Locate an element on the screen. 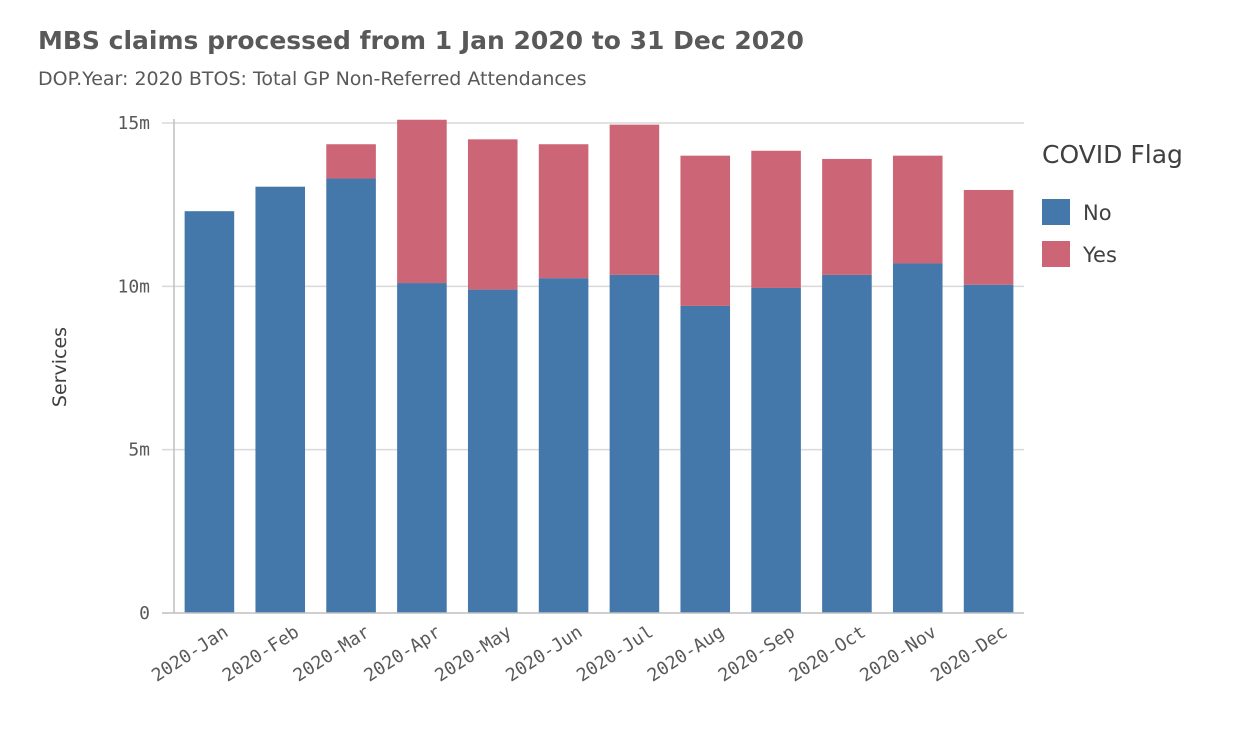 Image resolution: width=1236 pixels, height=749 pixels. bar-yes-2020-sep is located at coordinates (776, 219).